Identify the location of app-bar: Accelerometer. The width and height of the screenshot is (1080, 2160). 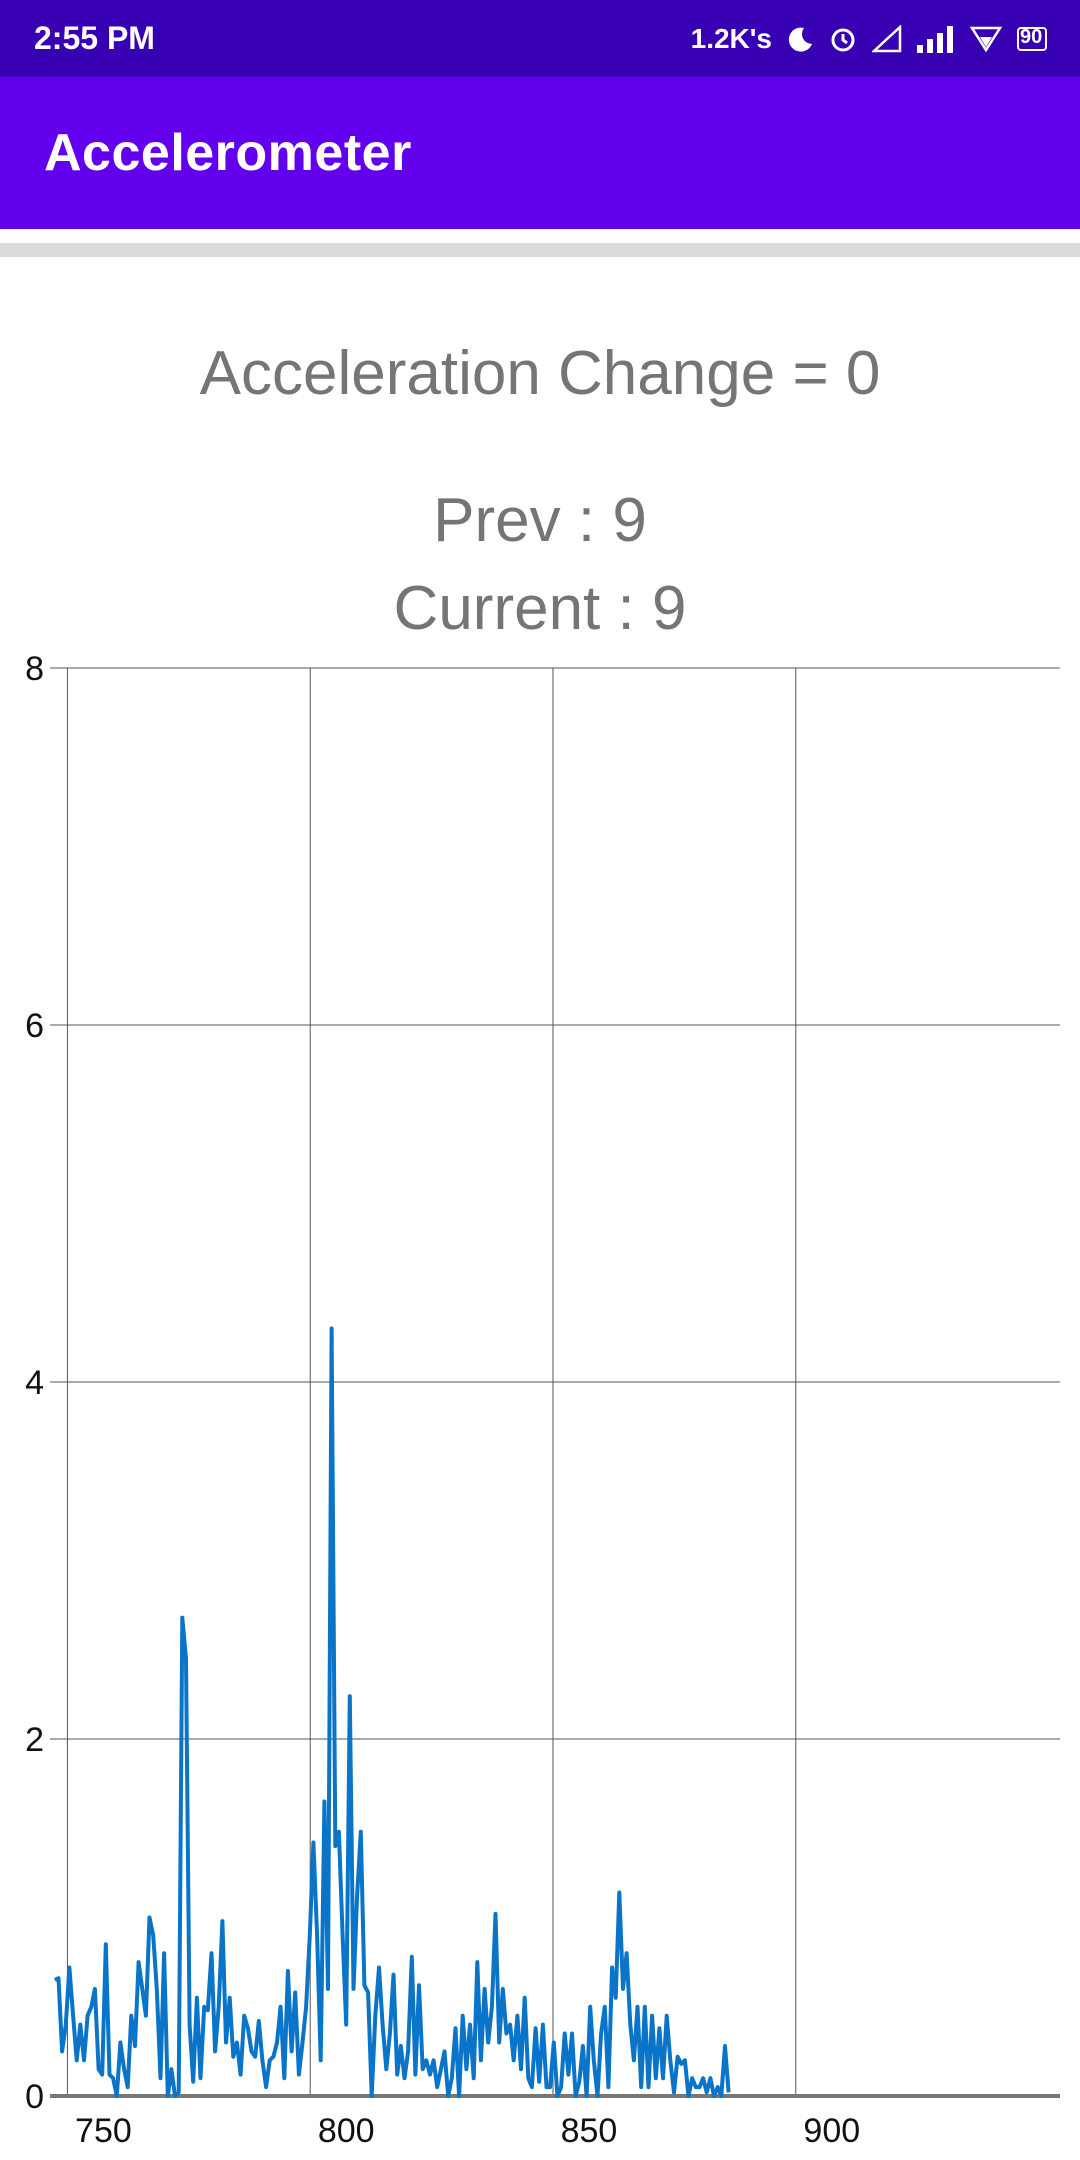
(540, 153).